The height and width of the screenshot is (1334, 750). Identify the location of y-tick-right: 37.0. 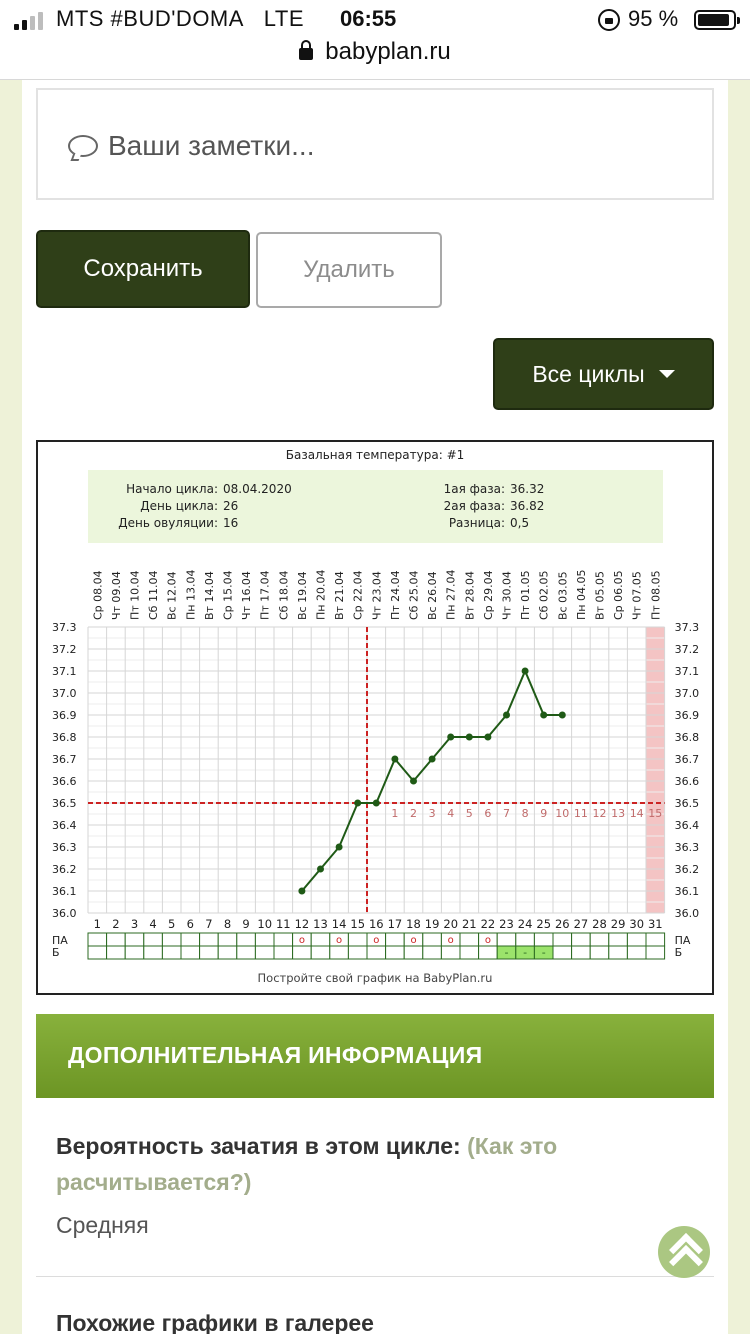
(687, 693).